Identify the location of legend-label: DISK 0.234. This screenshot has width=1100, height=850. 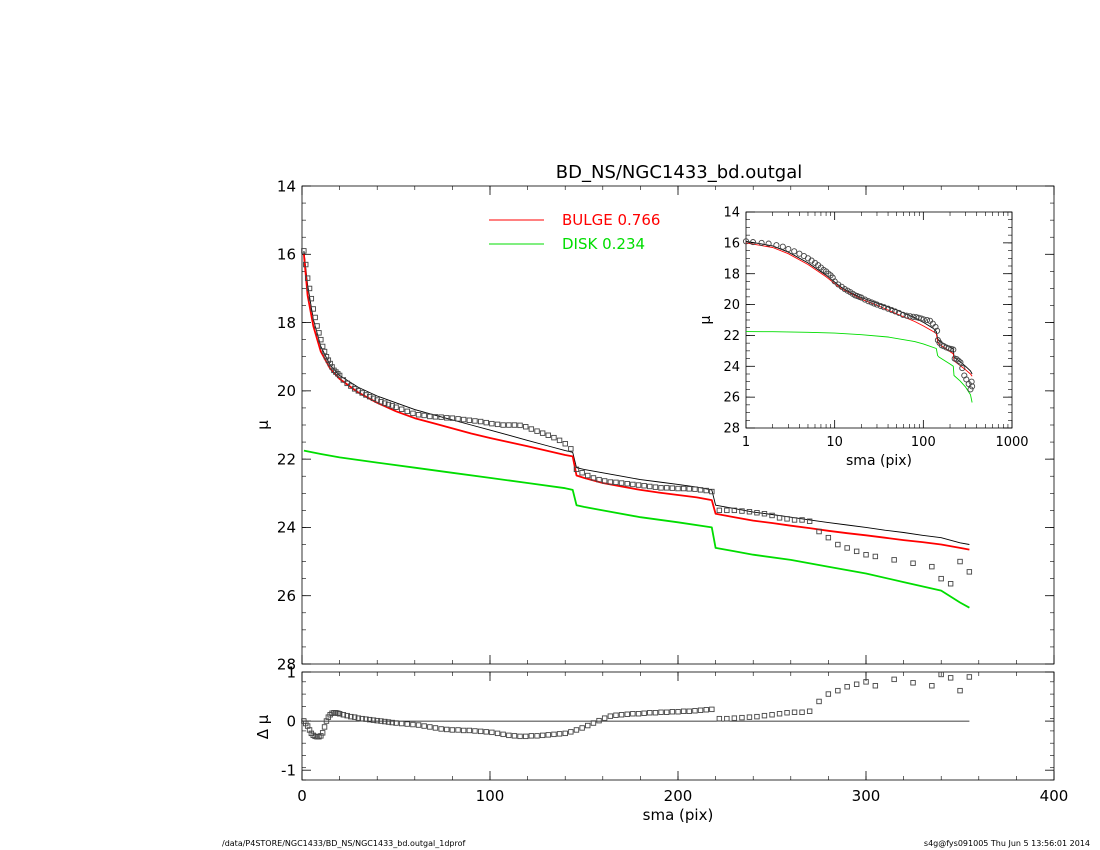
(603, 244).